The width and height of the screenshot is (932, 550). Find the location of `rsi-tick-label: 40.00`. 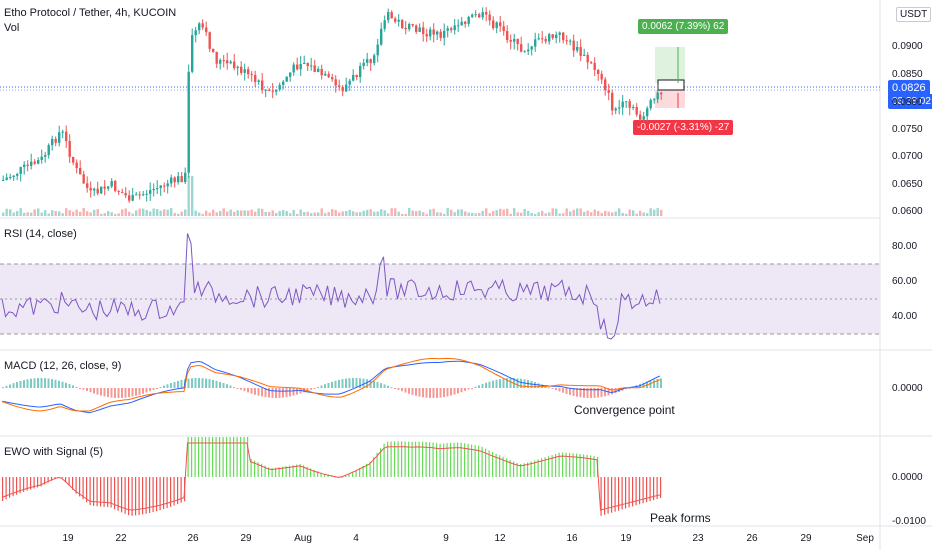

rsi-tick-label: 40.00 is located at coordinates (904, 316).